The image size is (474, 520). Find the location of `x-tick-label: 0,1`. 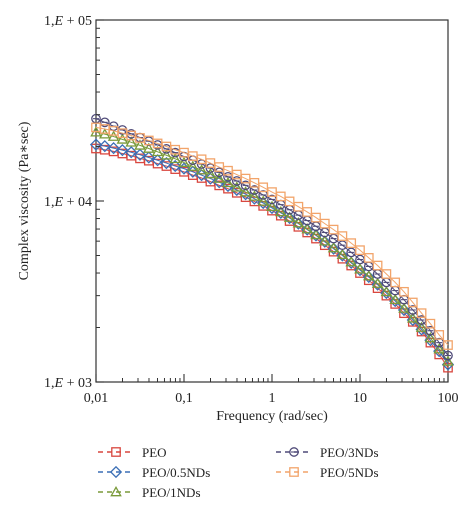

x-tick-label: 0,1 is located at coordinates (184, 398).